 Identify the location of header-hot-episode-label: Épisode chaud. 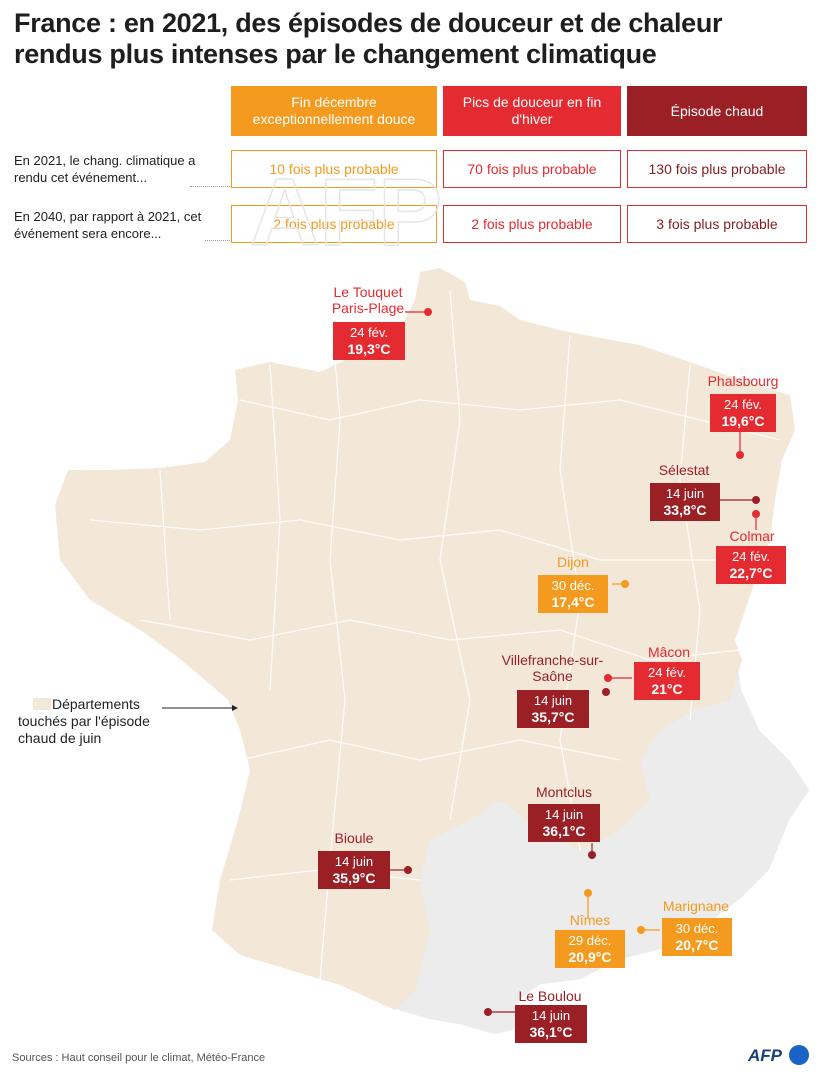
(717, 110).